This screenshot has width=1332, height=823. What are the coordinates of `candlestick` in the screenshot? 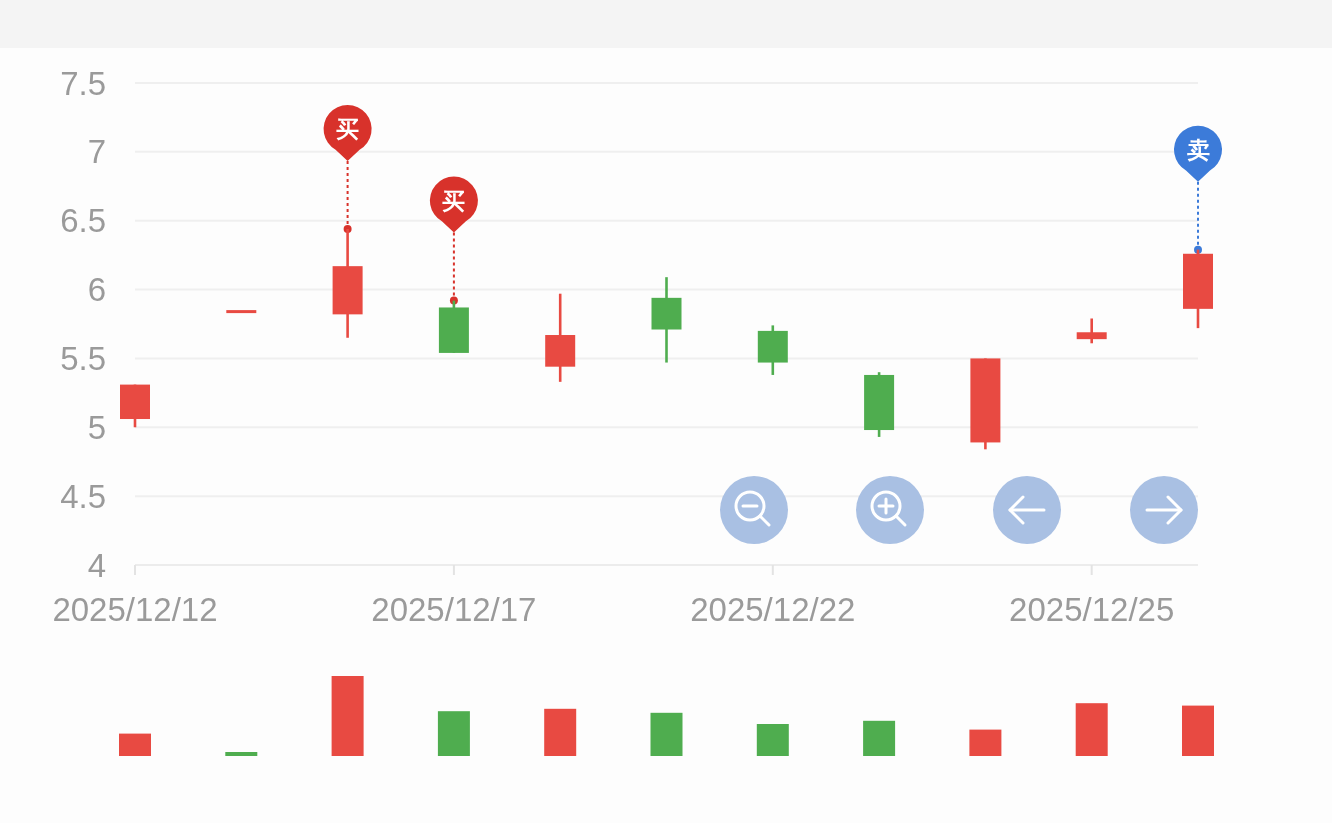 It's located at (1091, 331).